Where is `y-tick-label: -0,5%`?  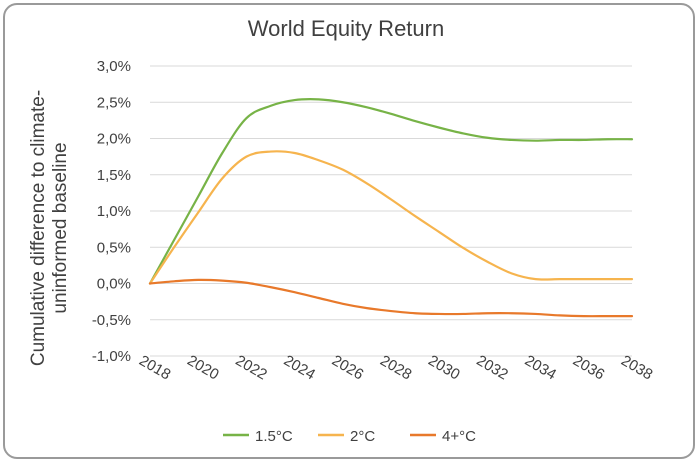 y-tick-label: -0,5% is located at coordinates (111, 320).